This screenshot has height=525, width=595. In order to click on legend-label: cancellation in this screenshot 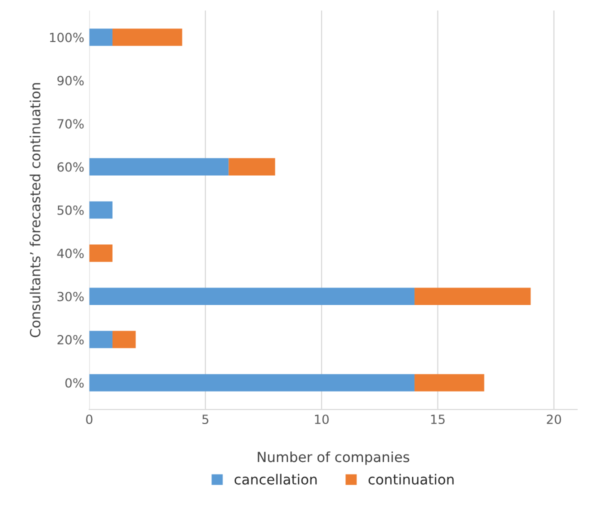, I will do `click(275, 479)`.